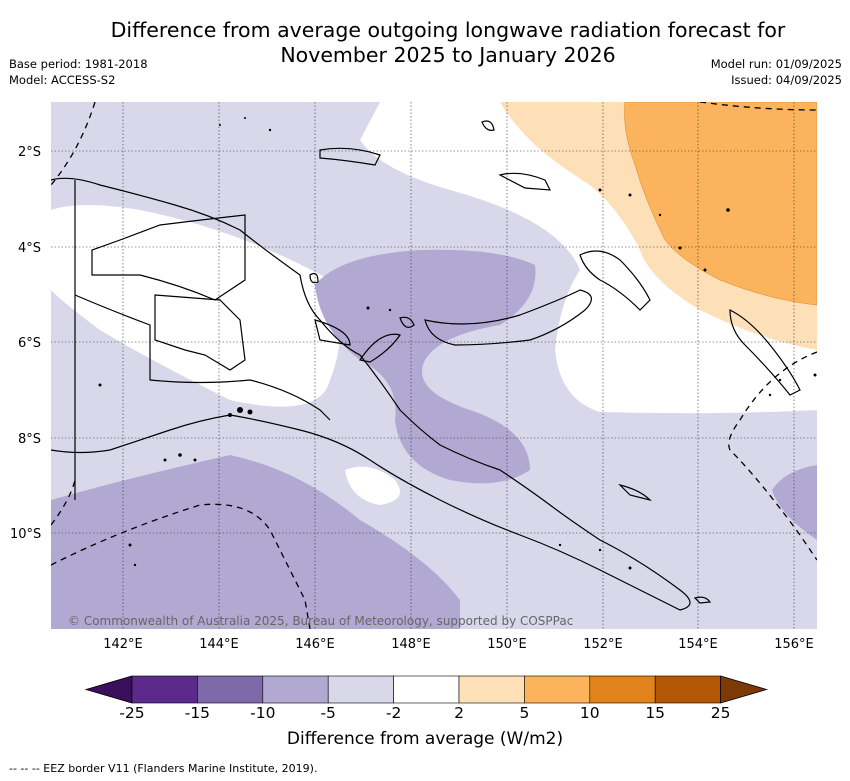 The height and width of the screenshot is (781, 850). What do you see at coordinates (123, 644) in the screenshot?
I see `lon-label-142e: 142°E` at bounding box center [123, 644].